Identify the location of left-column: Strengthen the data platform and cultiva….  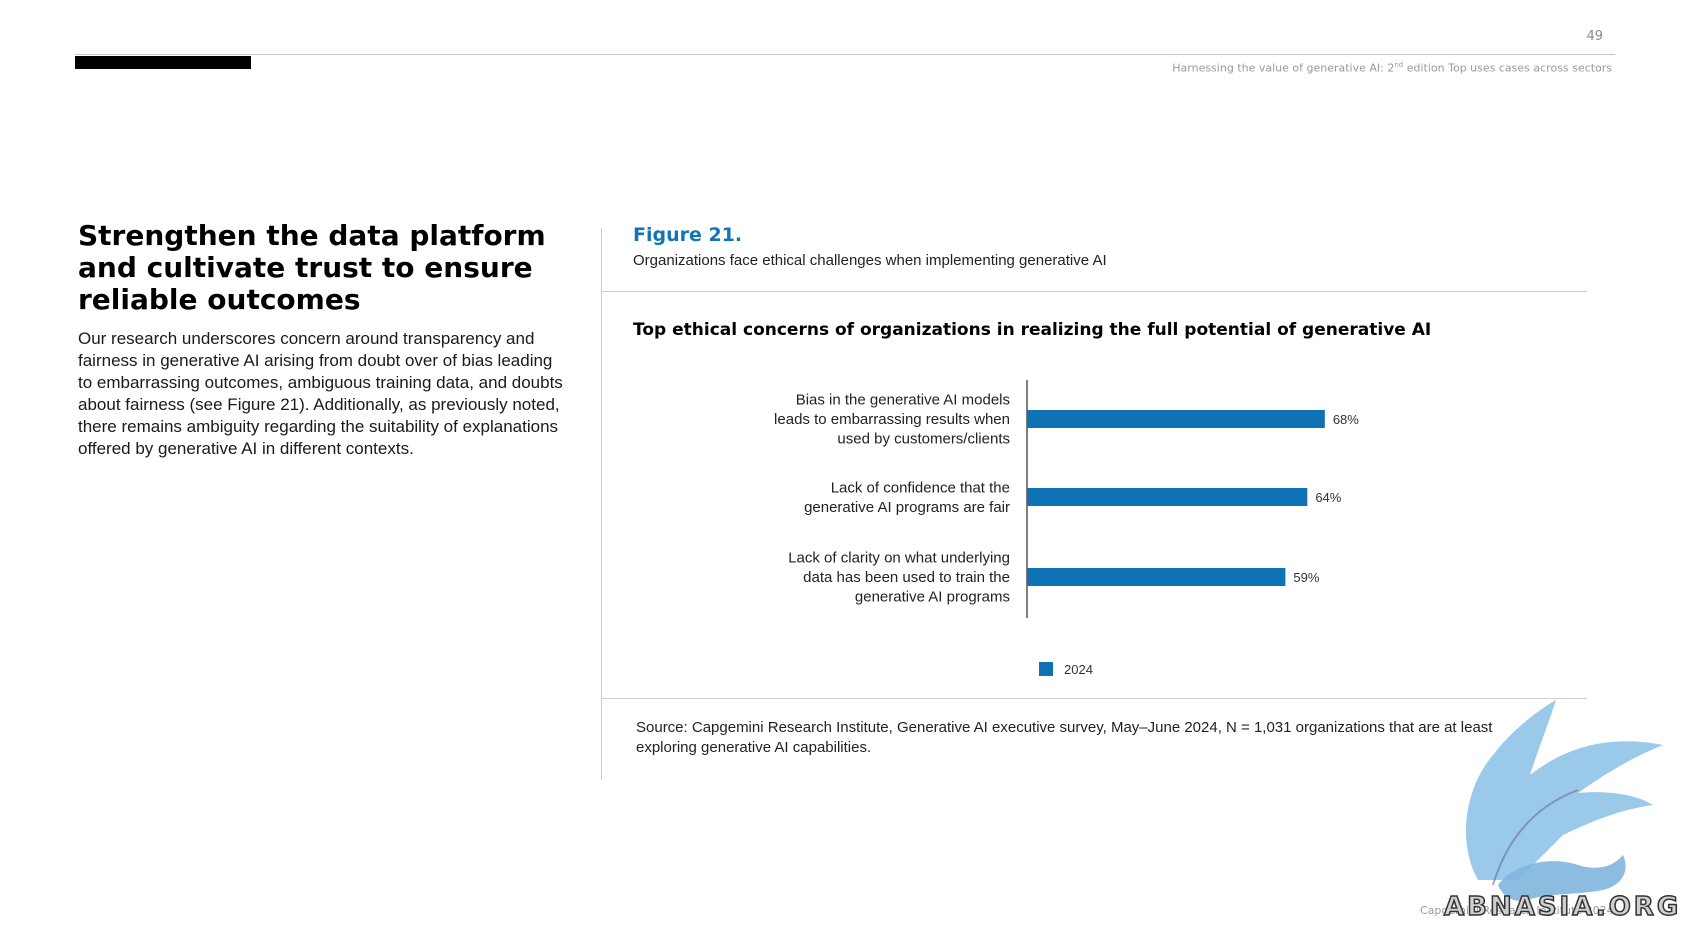
(323, 340).